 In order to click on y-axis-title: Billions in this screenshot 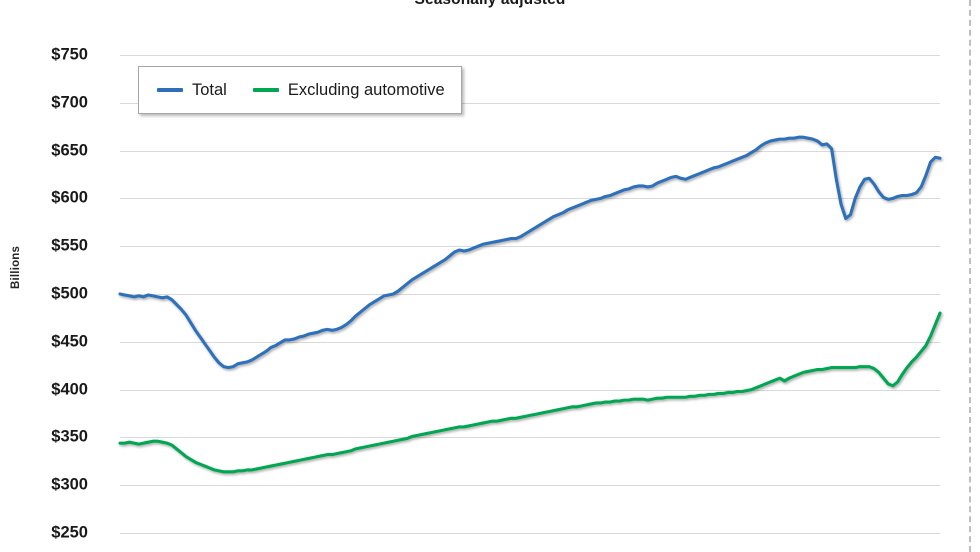, I will do `click(16, 267)`.